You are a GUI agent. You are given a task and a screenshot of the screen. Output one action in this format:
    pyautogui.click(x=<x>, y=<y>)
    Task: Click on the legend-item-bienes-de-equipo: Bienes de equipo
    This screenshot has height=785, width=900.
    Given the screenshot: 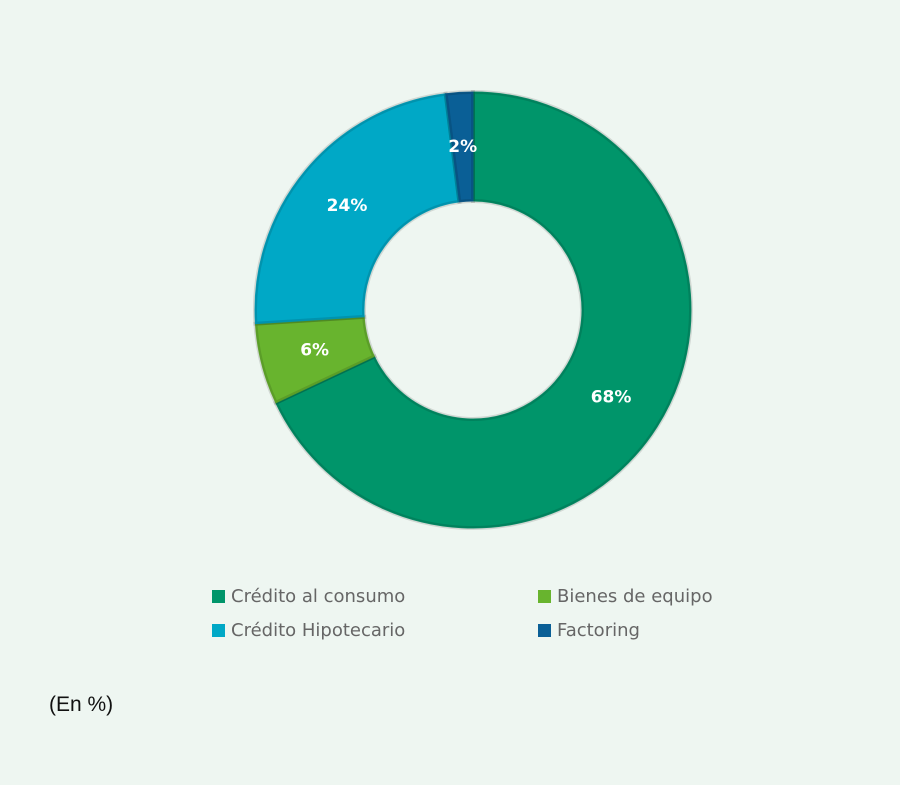 What is the action you would take?
    pyautogui.click(x=653, y=596)
    